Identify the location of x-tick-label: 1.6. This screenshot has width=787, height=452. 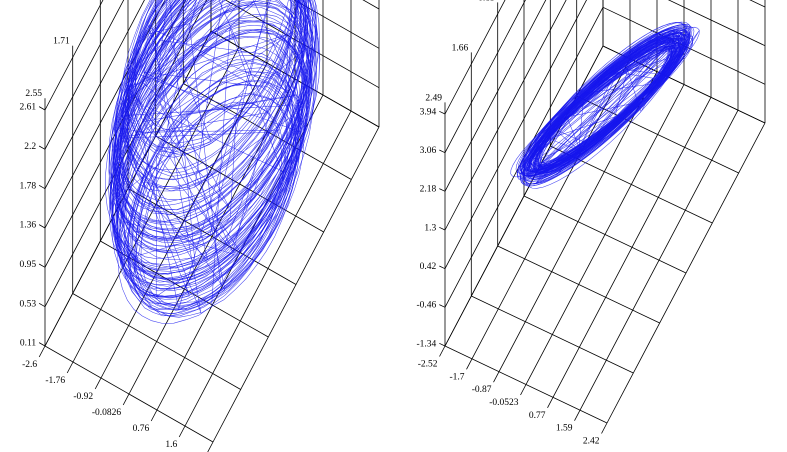
(171, 445).